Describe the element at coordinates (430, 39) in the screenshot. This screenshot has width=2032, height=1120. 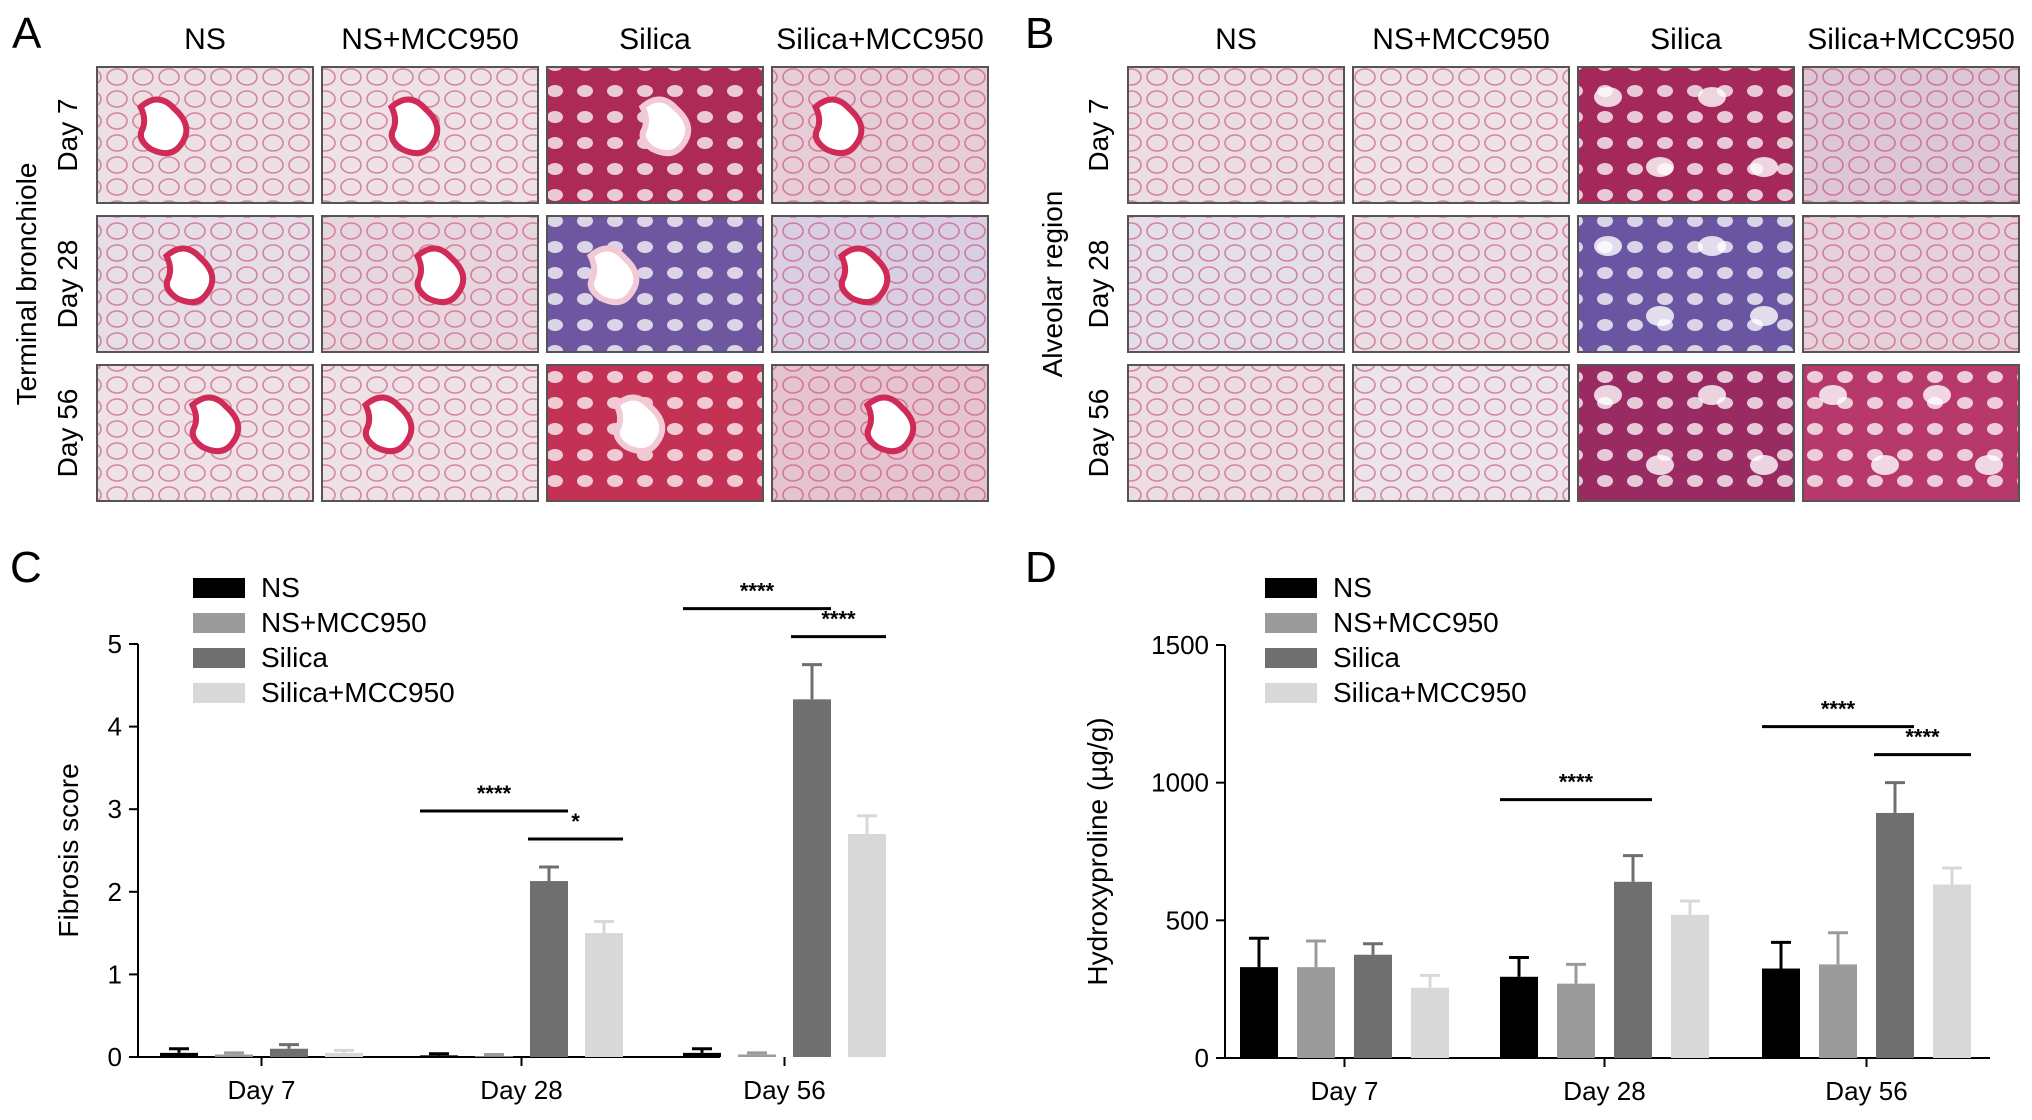
I see `column-title-ns-mcc950: NS+MCC950` at that location.